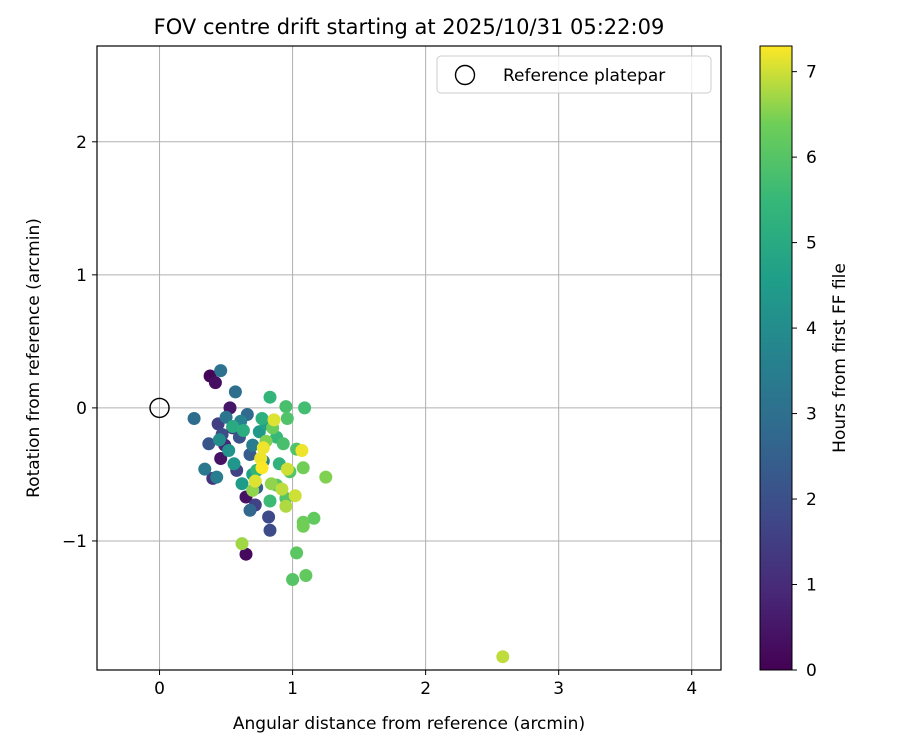 The width and height of the screenshot is (900, 750). I want to click on legend-label: Reference platepar, so click(584, 76).